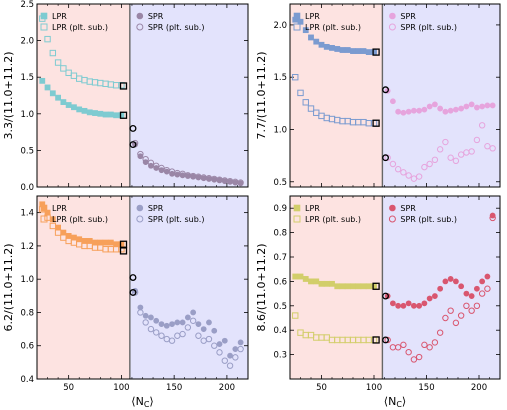  What do you see at coordinates (176, 27) in the screenshot?
I see `legend-label: SPR (plt. sub.)` at bounding box center [176, 27].